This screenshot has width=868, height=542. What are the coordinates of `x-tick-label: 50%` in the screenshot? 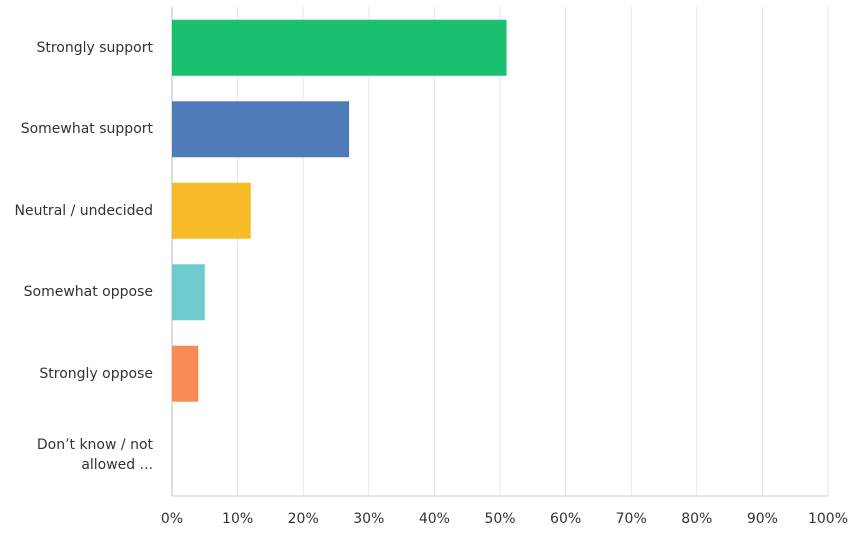 It's located at (499, 519).